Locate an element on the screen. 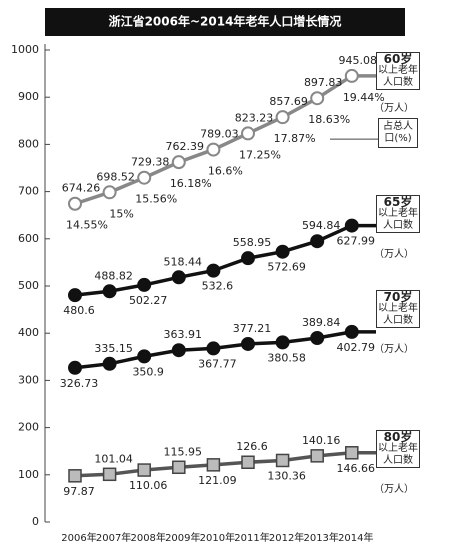  share-label: 15% is located at coordinates (121, 213).